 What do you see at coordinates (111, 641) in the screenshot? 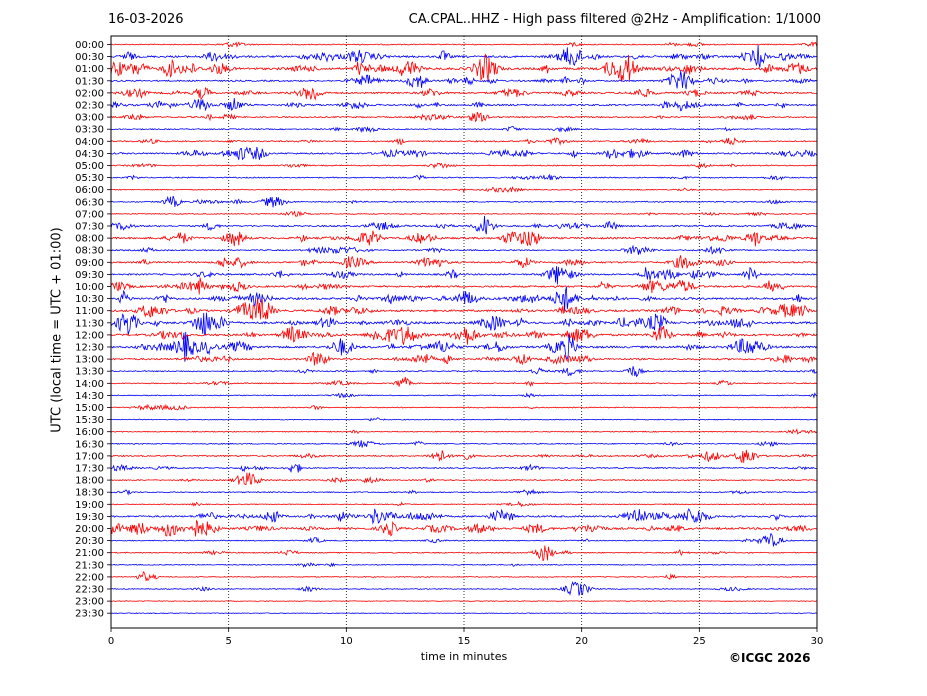
I see `x-tick-label-0: 0` at bounding box center [111, 641].